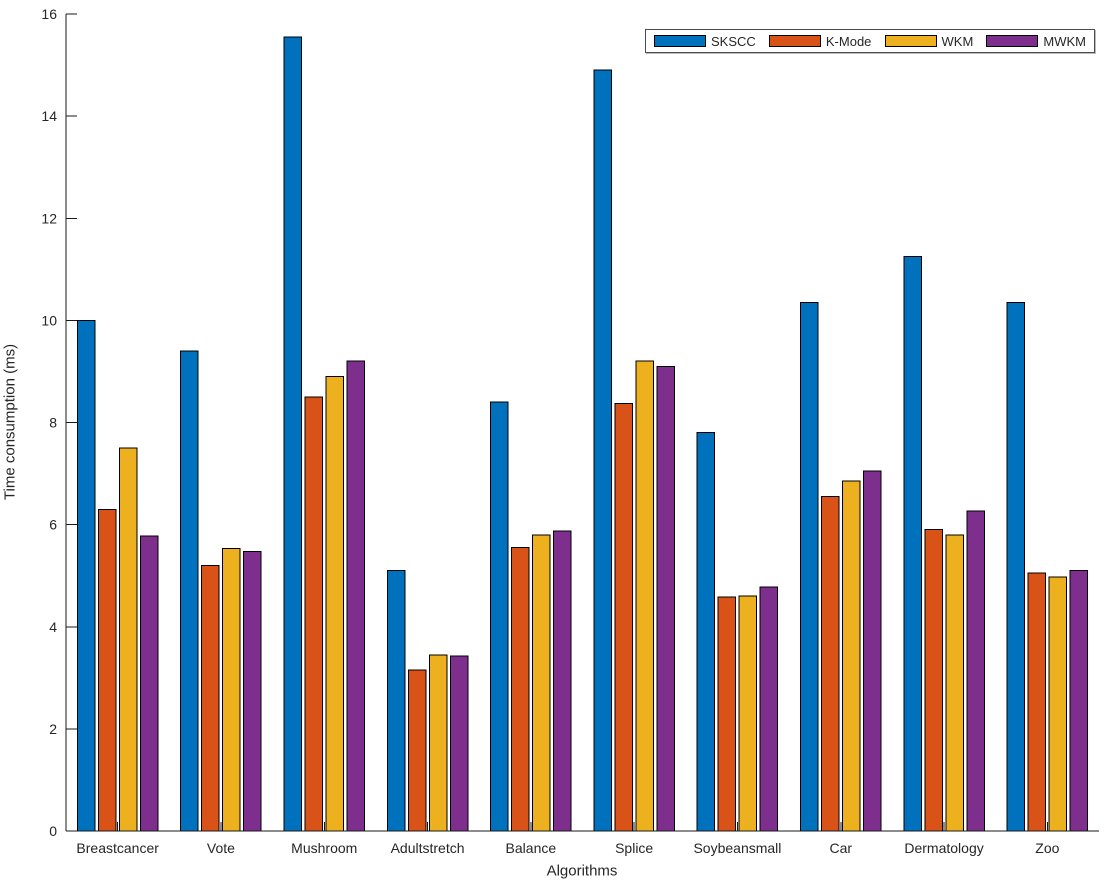  I want to click on bar-skscc-soybeansmall, so click(706, 632).